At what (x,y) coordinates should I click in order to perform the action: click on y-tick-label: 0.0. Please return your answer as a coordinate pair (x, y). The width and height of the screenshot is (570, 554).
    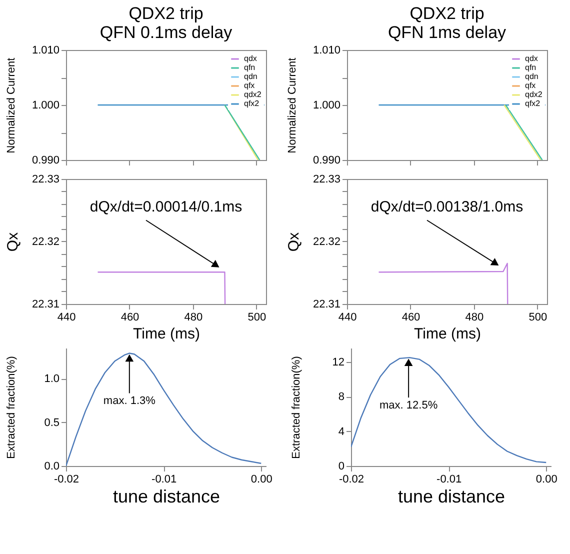
    Looking at the image, I should click on (52, 466).